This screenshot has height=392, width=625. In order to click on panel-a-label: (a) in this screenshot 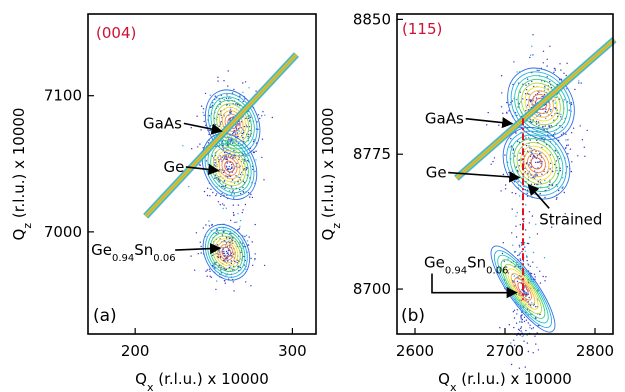, I will do `click(105, 316)`.